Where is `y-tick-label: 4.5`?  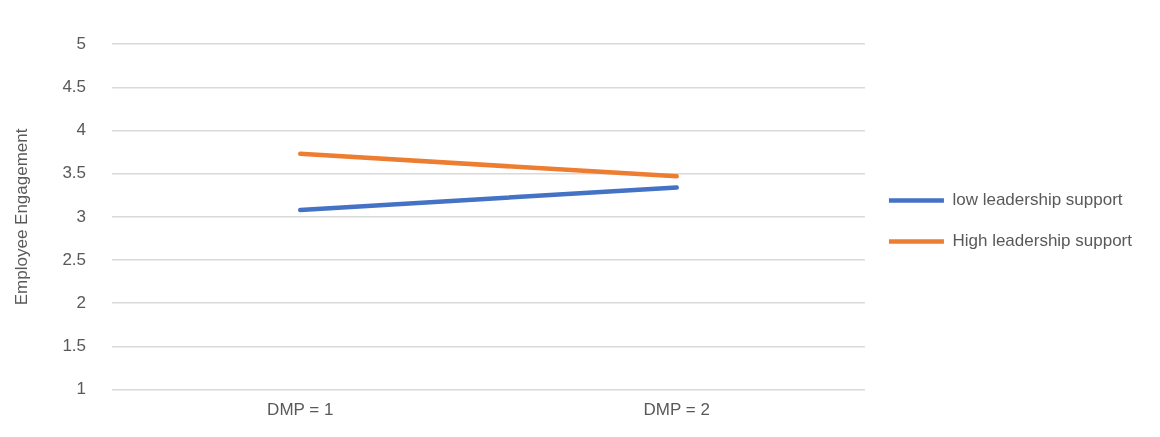
y-tick-label: 4.5 is located at coordinates (74, 87).